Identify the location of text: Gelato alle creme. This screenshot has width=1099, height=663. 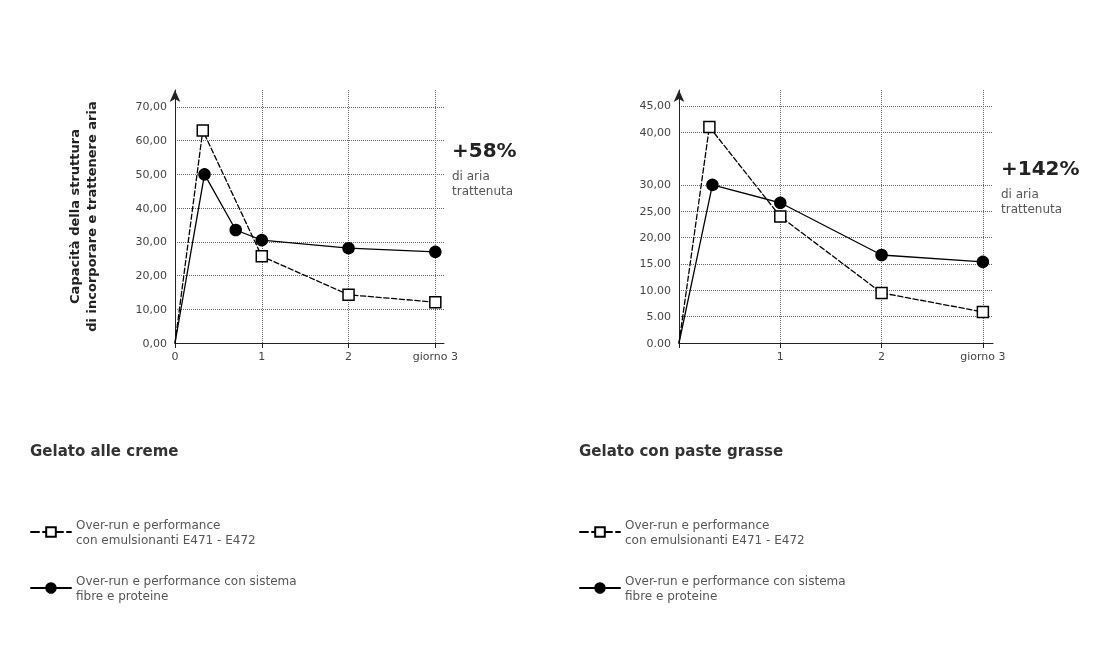
(104, 450).